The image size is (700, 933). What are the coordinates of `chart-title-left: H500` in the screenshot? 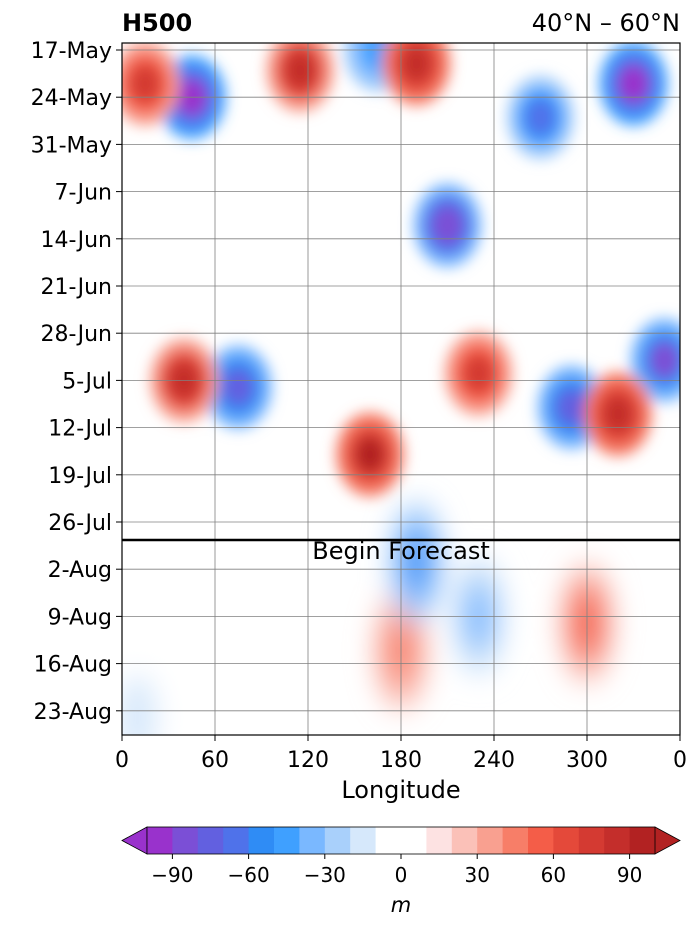 It's located at (157, 23).